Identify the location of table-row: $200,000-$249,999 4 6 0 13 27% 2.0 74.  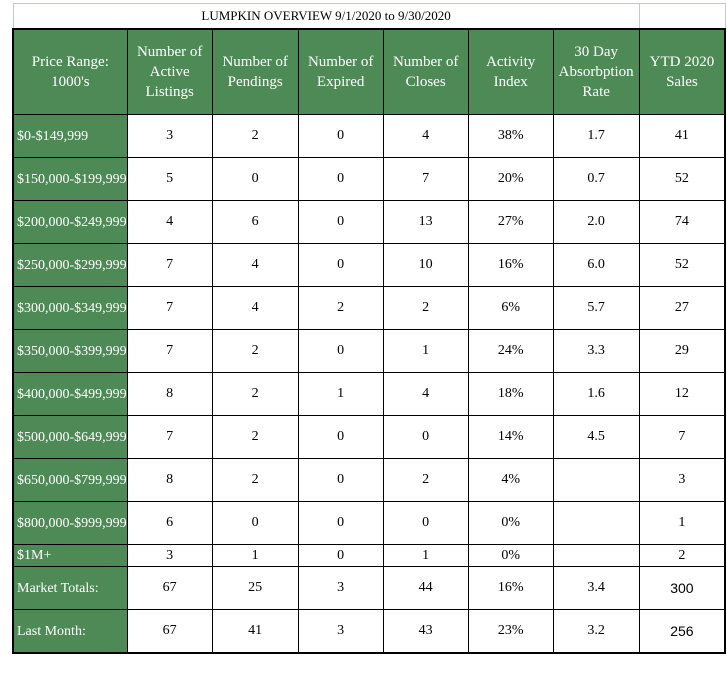
(369, 222).